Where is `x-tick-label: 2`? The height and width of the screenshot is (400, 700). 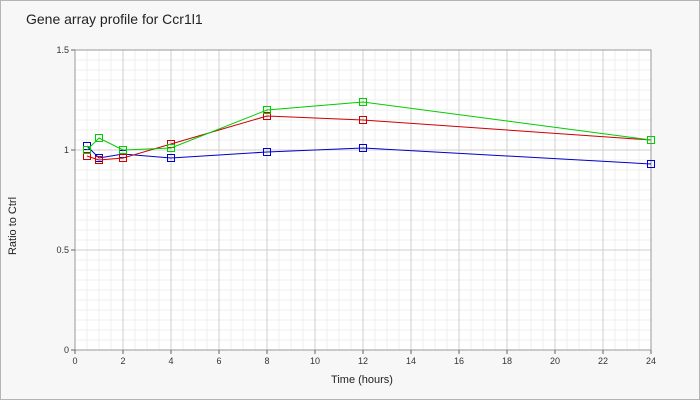
x-tick-label: 2 is located at coordinates (122, 361).